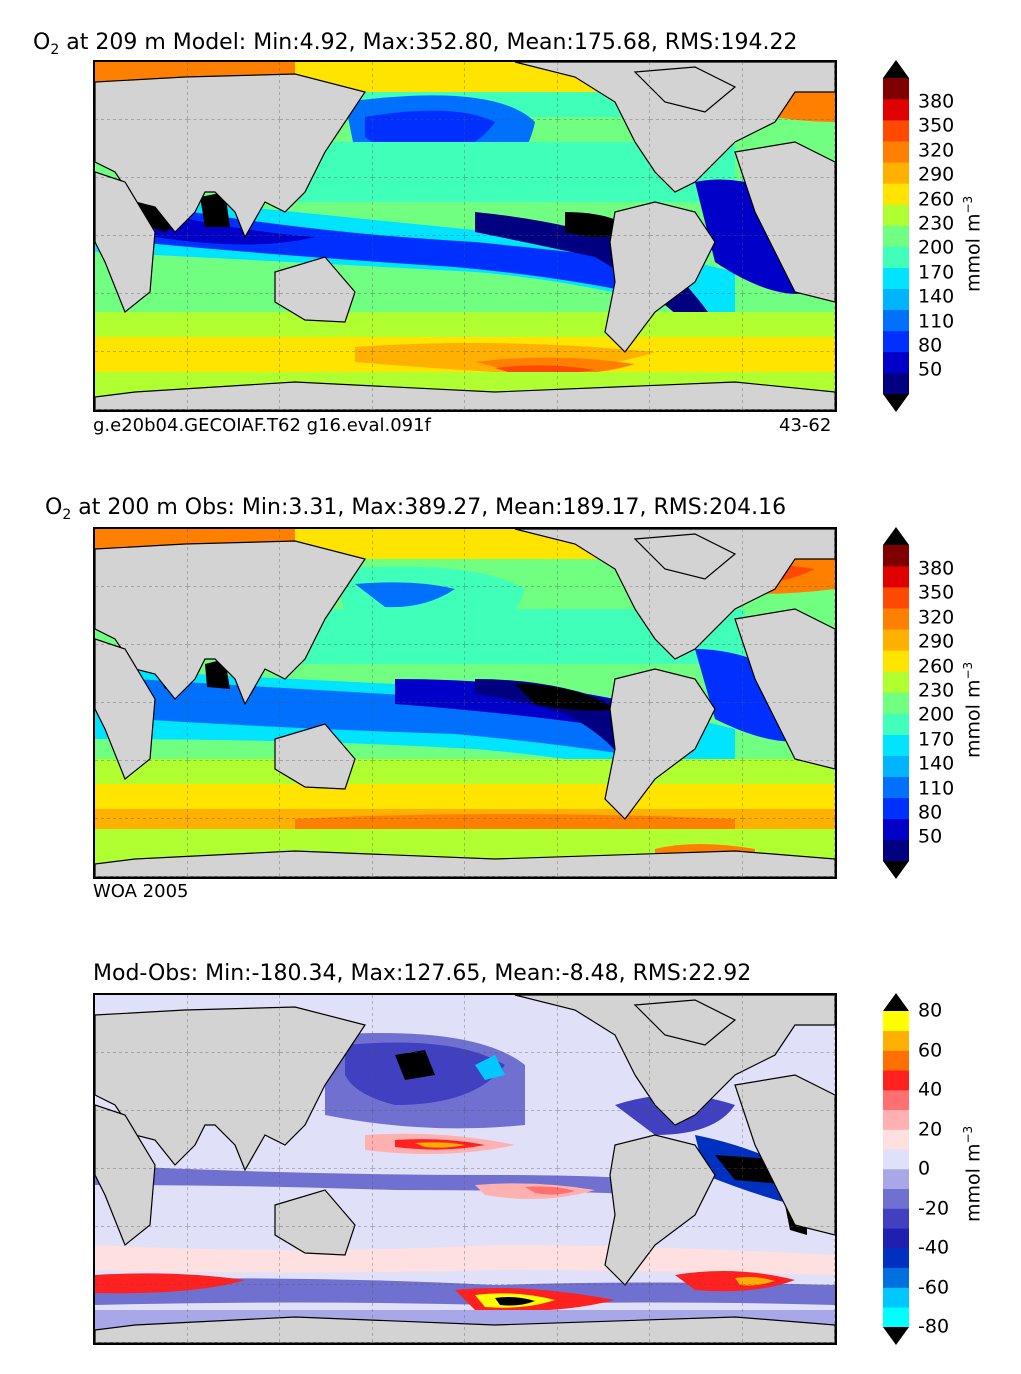 This screenshot has width=1021, height=1374. What do you see at coordinates (896, 69) in the screenshot?
I see `model-colorbar-top-arrow` at bounding box center [896, 69].